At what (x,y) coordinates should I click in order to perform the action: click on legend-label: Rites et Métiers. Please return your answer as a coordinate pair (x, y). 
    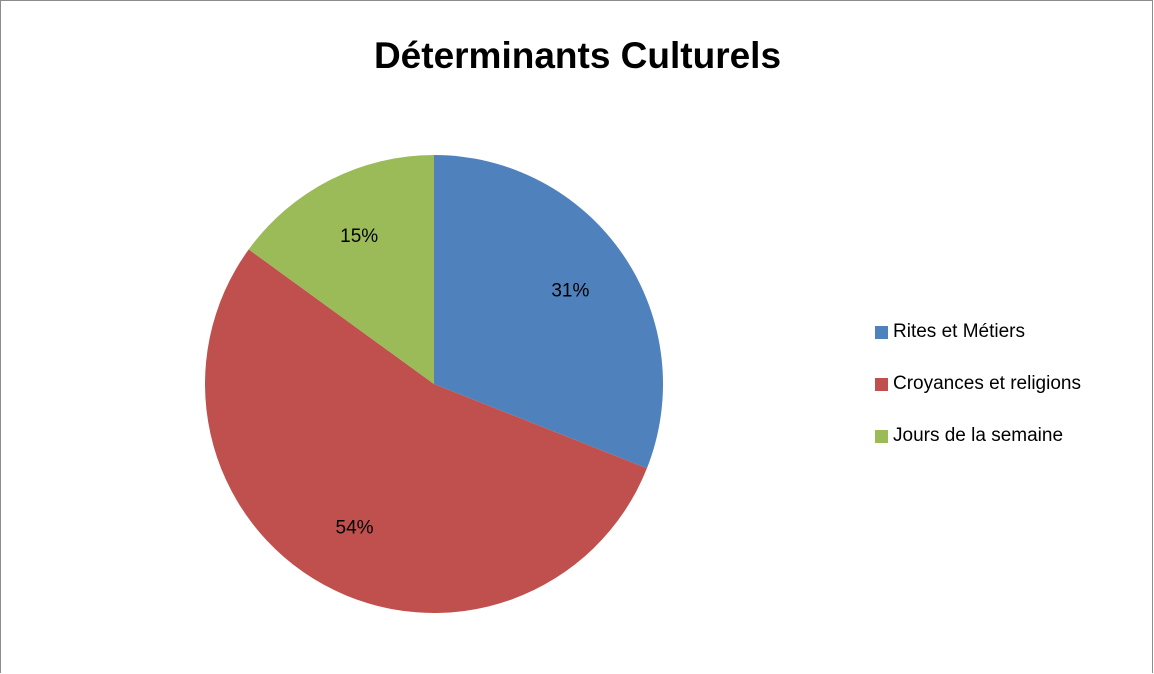
    Looking at the image, I should click on (959, 331).